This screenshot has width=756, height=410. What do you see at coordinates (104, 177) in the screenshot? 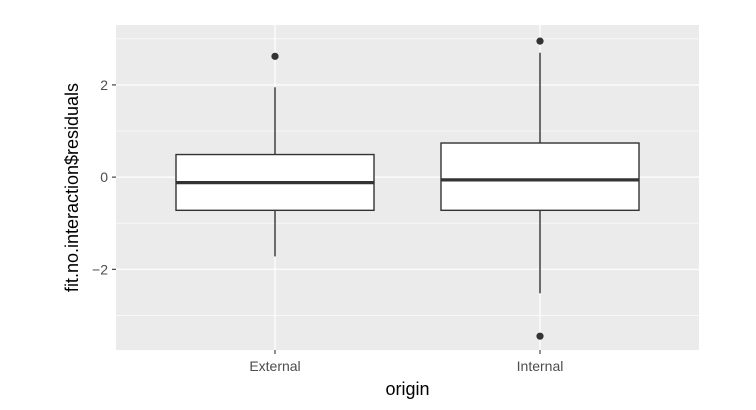
I see `y-tick-label: 0` at bounding box center [104, 177].